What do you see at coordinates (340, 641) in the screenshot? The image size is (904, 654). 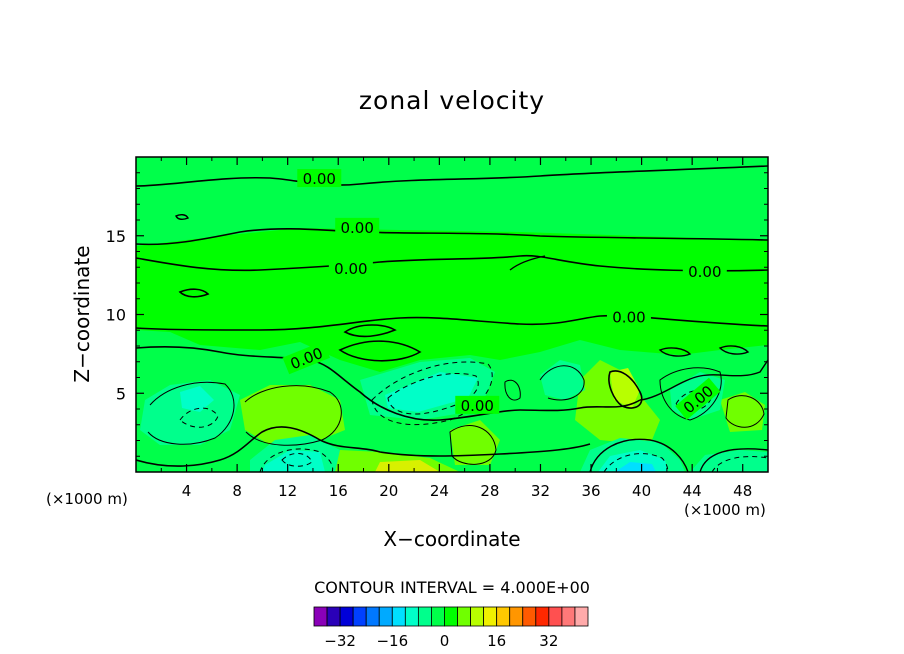 I see `colorbar-tick-label: −32` at bounding box center [340, 641].